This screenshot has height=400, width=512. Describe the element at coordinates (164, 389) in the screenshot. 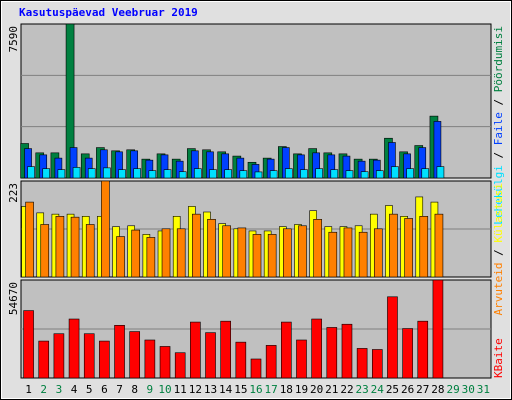

I see `x-tick-label: 10` at that location.